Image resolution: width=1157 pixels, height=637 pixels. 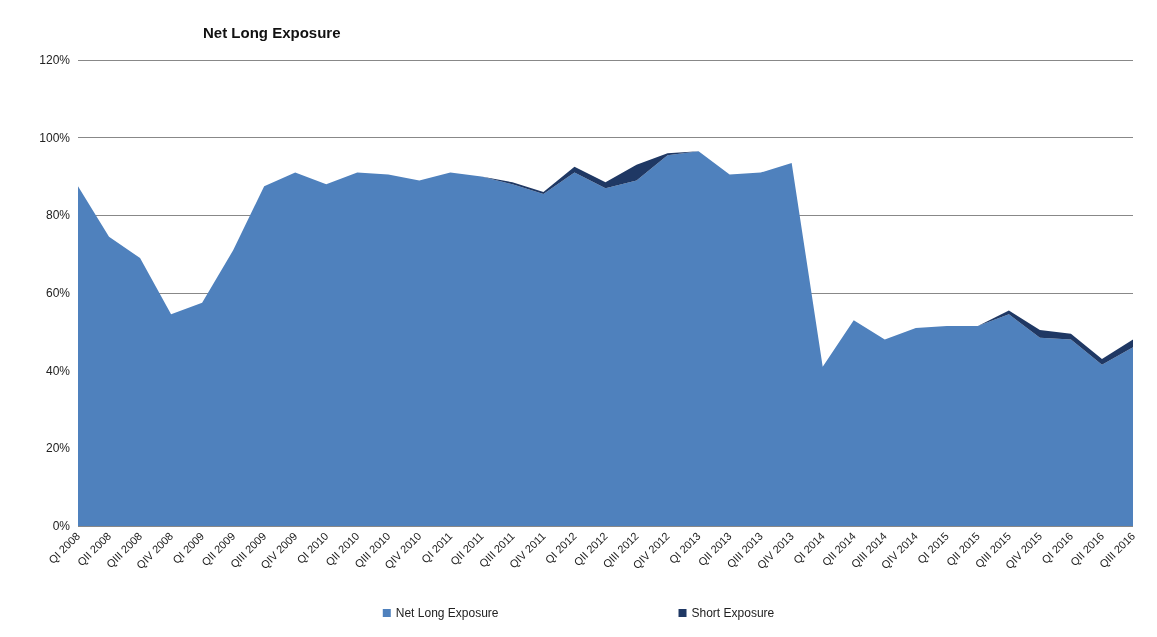 What do you see at coordinates (58, 370) in the screenshot?
I see `y-tick-label: 40%` at bounding box center [58, 370].